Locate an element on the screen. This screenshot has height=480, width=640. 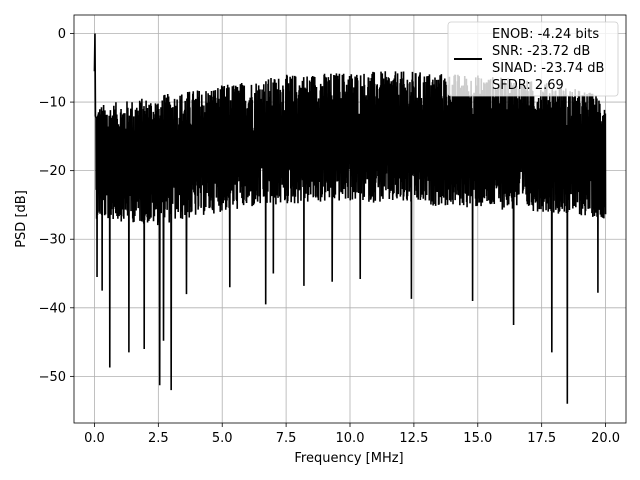
x-axis: 0.0 2.5 5.0 7.5 10.0 12.5 15.0 17.5 20.0 is located at coordinates (352, 434).